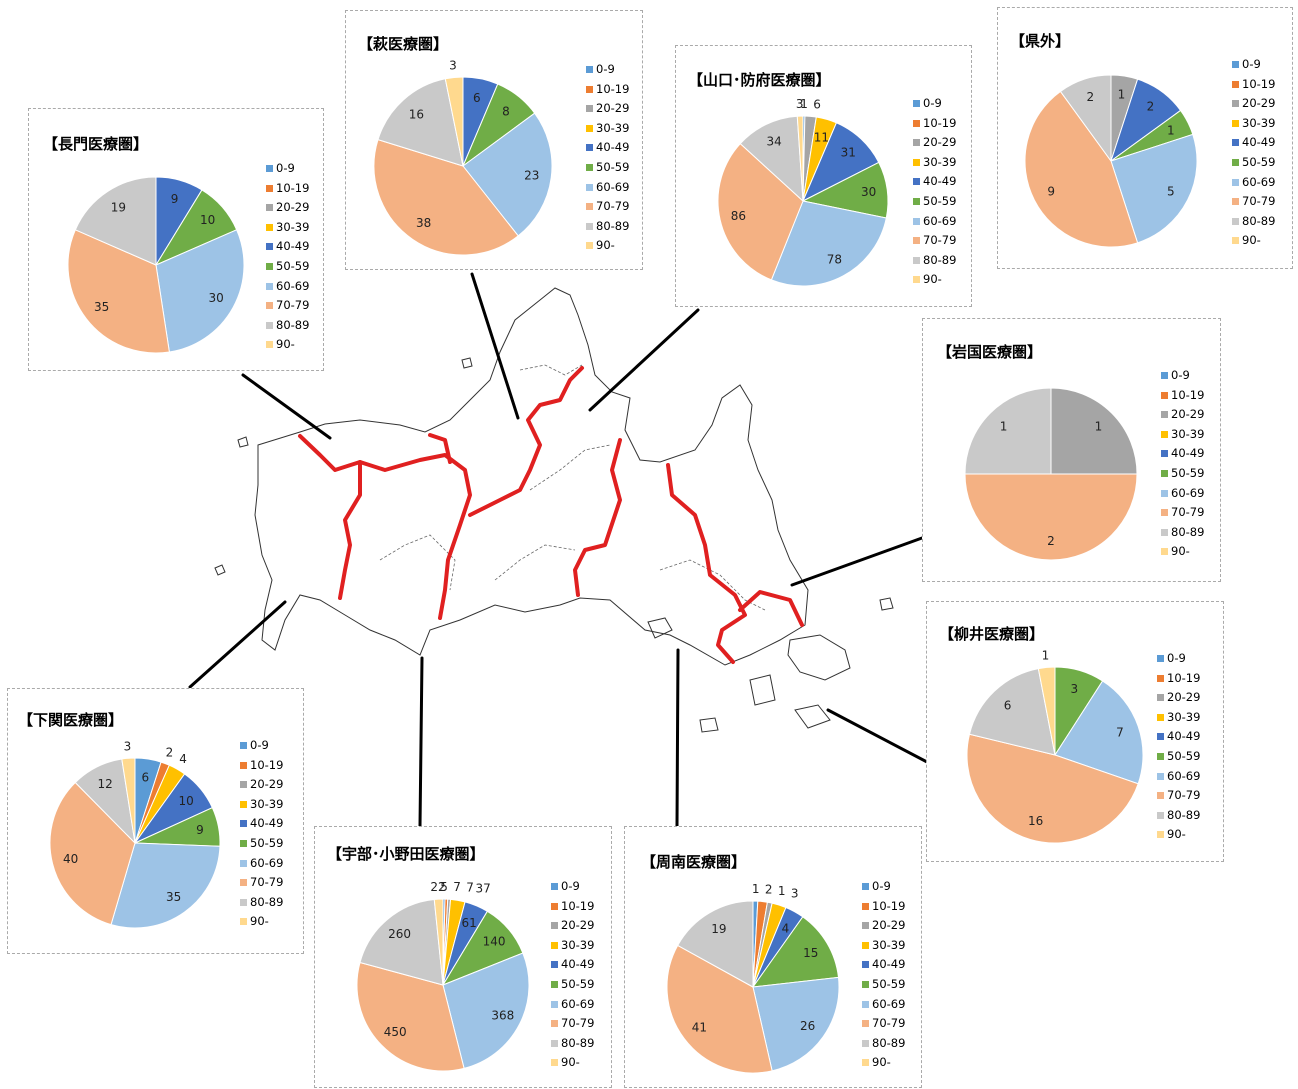 Image resolution: width=1298 pixels, height=1089 pixels. Describe the element at coordinates (771, 608) in the screenshot. I see `border-iwakuni-yanai` at that location.